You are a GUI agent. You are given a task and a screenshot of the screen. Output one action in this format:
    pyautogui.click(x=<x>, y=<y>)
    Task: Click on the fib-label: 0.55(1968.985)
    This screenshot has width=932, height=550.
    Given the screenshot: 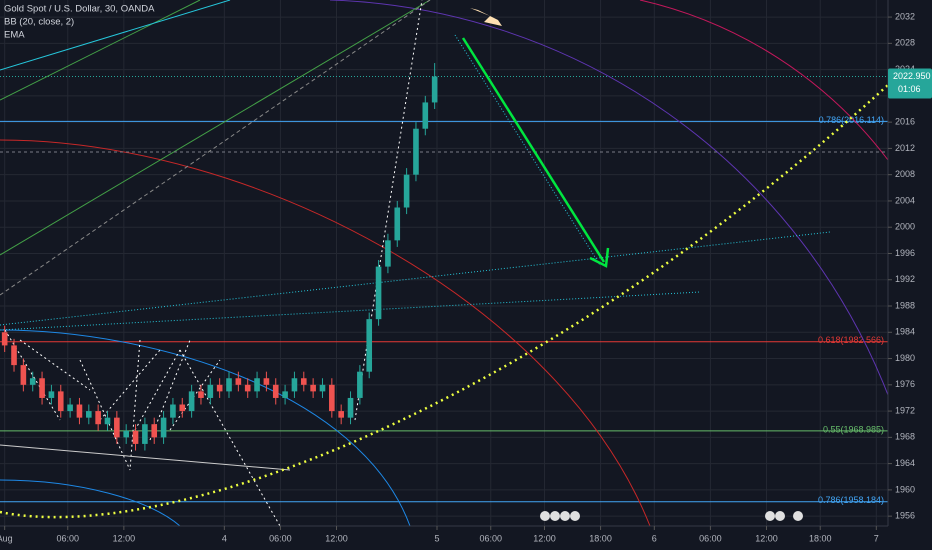 What is the action you would take?
    pyautogui.click(x=853, y=429)
    